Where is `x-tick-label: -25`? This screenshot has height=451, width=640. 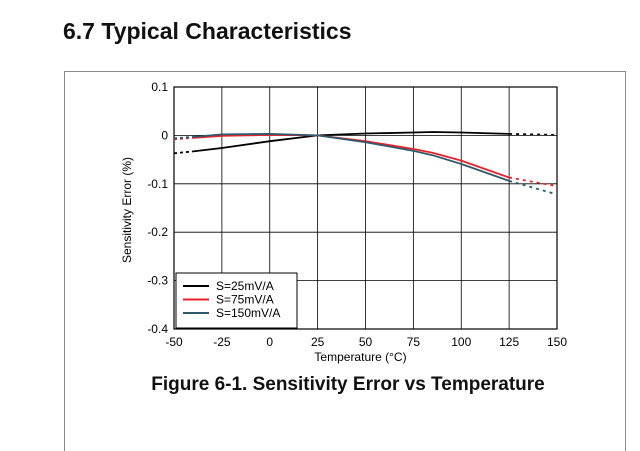 x-tick-label: -25 is located at coordinates (222, 342).